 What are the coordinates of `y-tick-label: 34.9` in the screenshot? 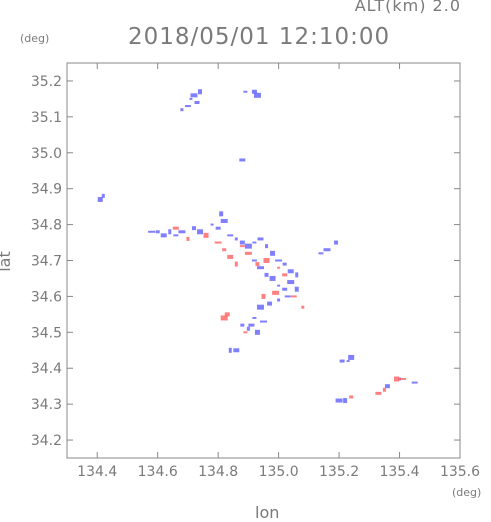 It's located at (46, 190).